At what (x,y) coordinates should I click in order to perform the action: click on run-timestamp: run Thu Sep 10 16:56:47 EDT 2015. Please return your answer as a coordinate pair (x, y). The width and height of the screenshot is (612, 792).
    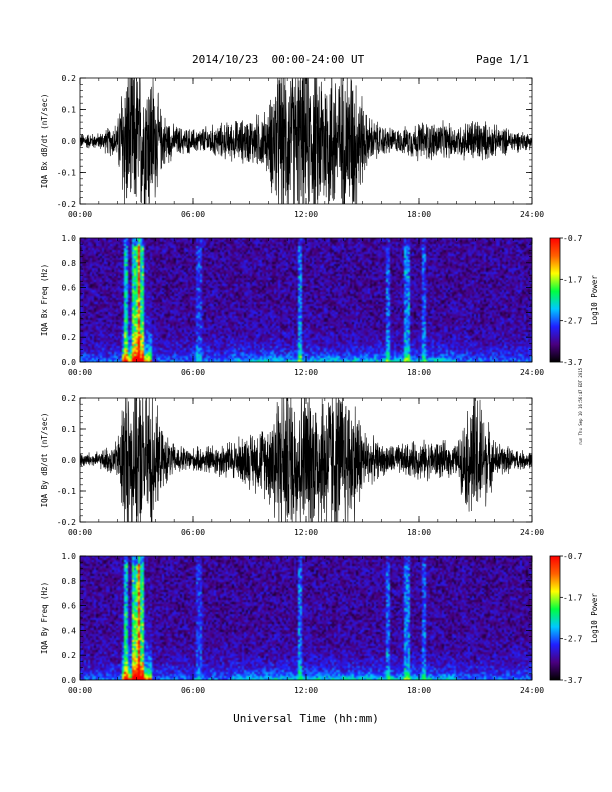
    Looking at the image, I should click on (580, 406).